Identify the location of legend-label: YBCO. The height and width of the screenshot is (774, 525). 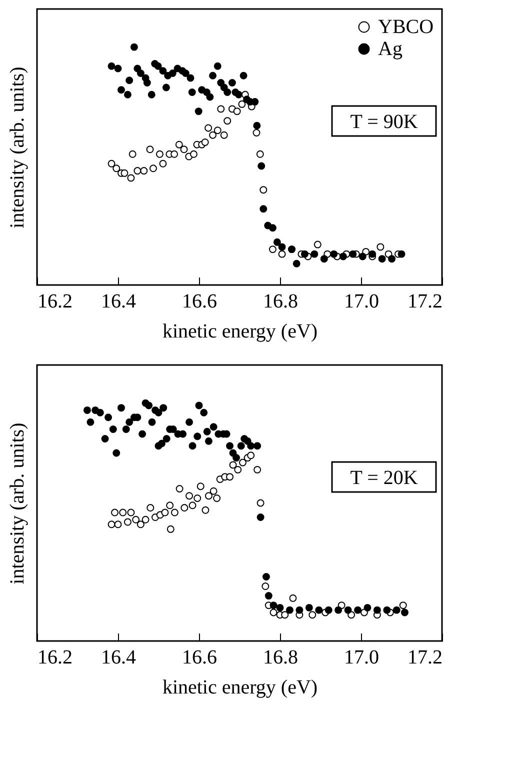
(406, 27).